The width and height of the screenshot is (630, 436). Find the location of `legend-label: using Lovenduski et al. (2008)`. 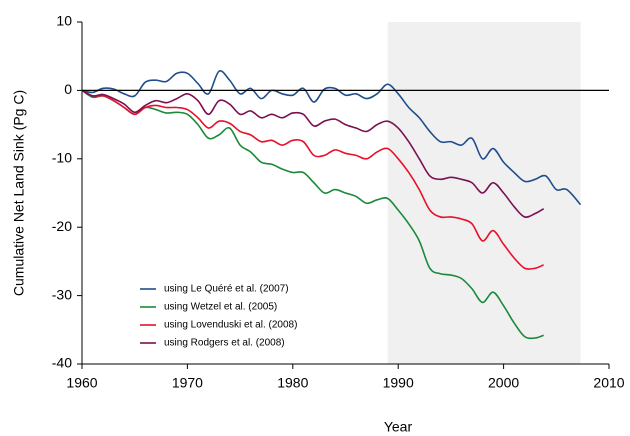

legend-label: using Lovenduski et al. (2008) is located at coordinates (230, 325).